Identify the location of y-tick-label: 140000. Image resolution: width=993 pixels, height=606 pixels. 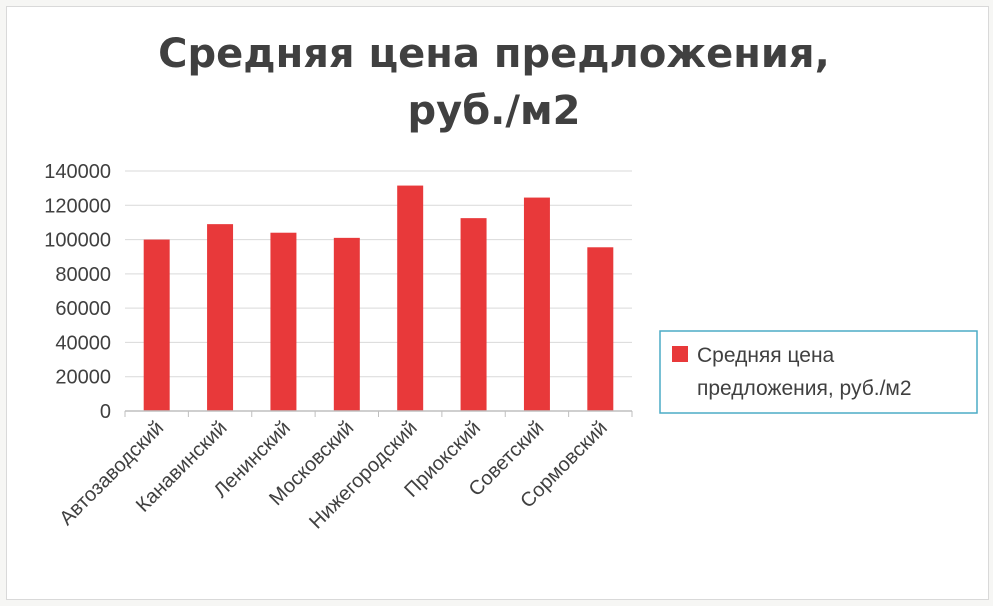
(77, 172).